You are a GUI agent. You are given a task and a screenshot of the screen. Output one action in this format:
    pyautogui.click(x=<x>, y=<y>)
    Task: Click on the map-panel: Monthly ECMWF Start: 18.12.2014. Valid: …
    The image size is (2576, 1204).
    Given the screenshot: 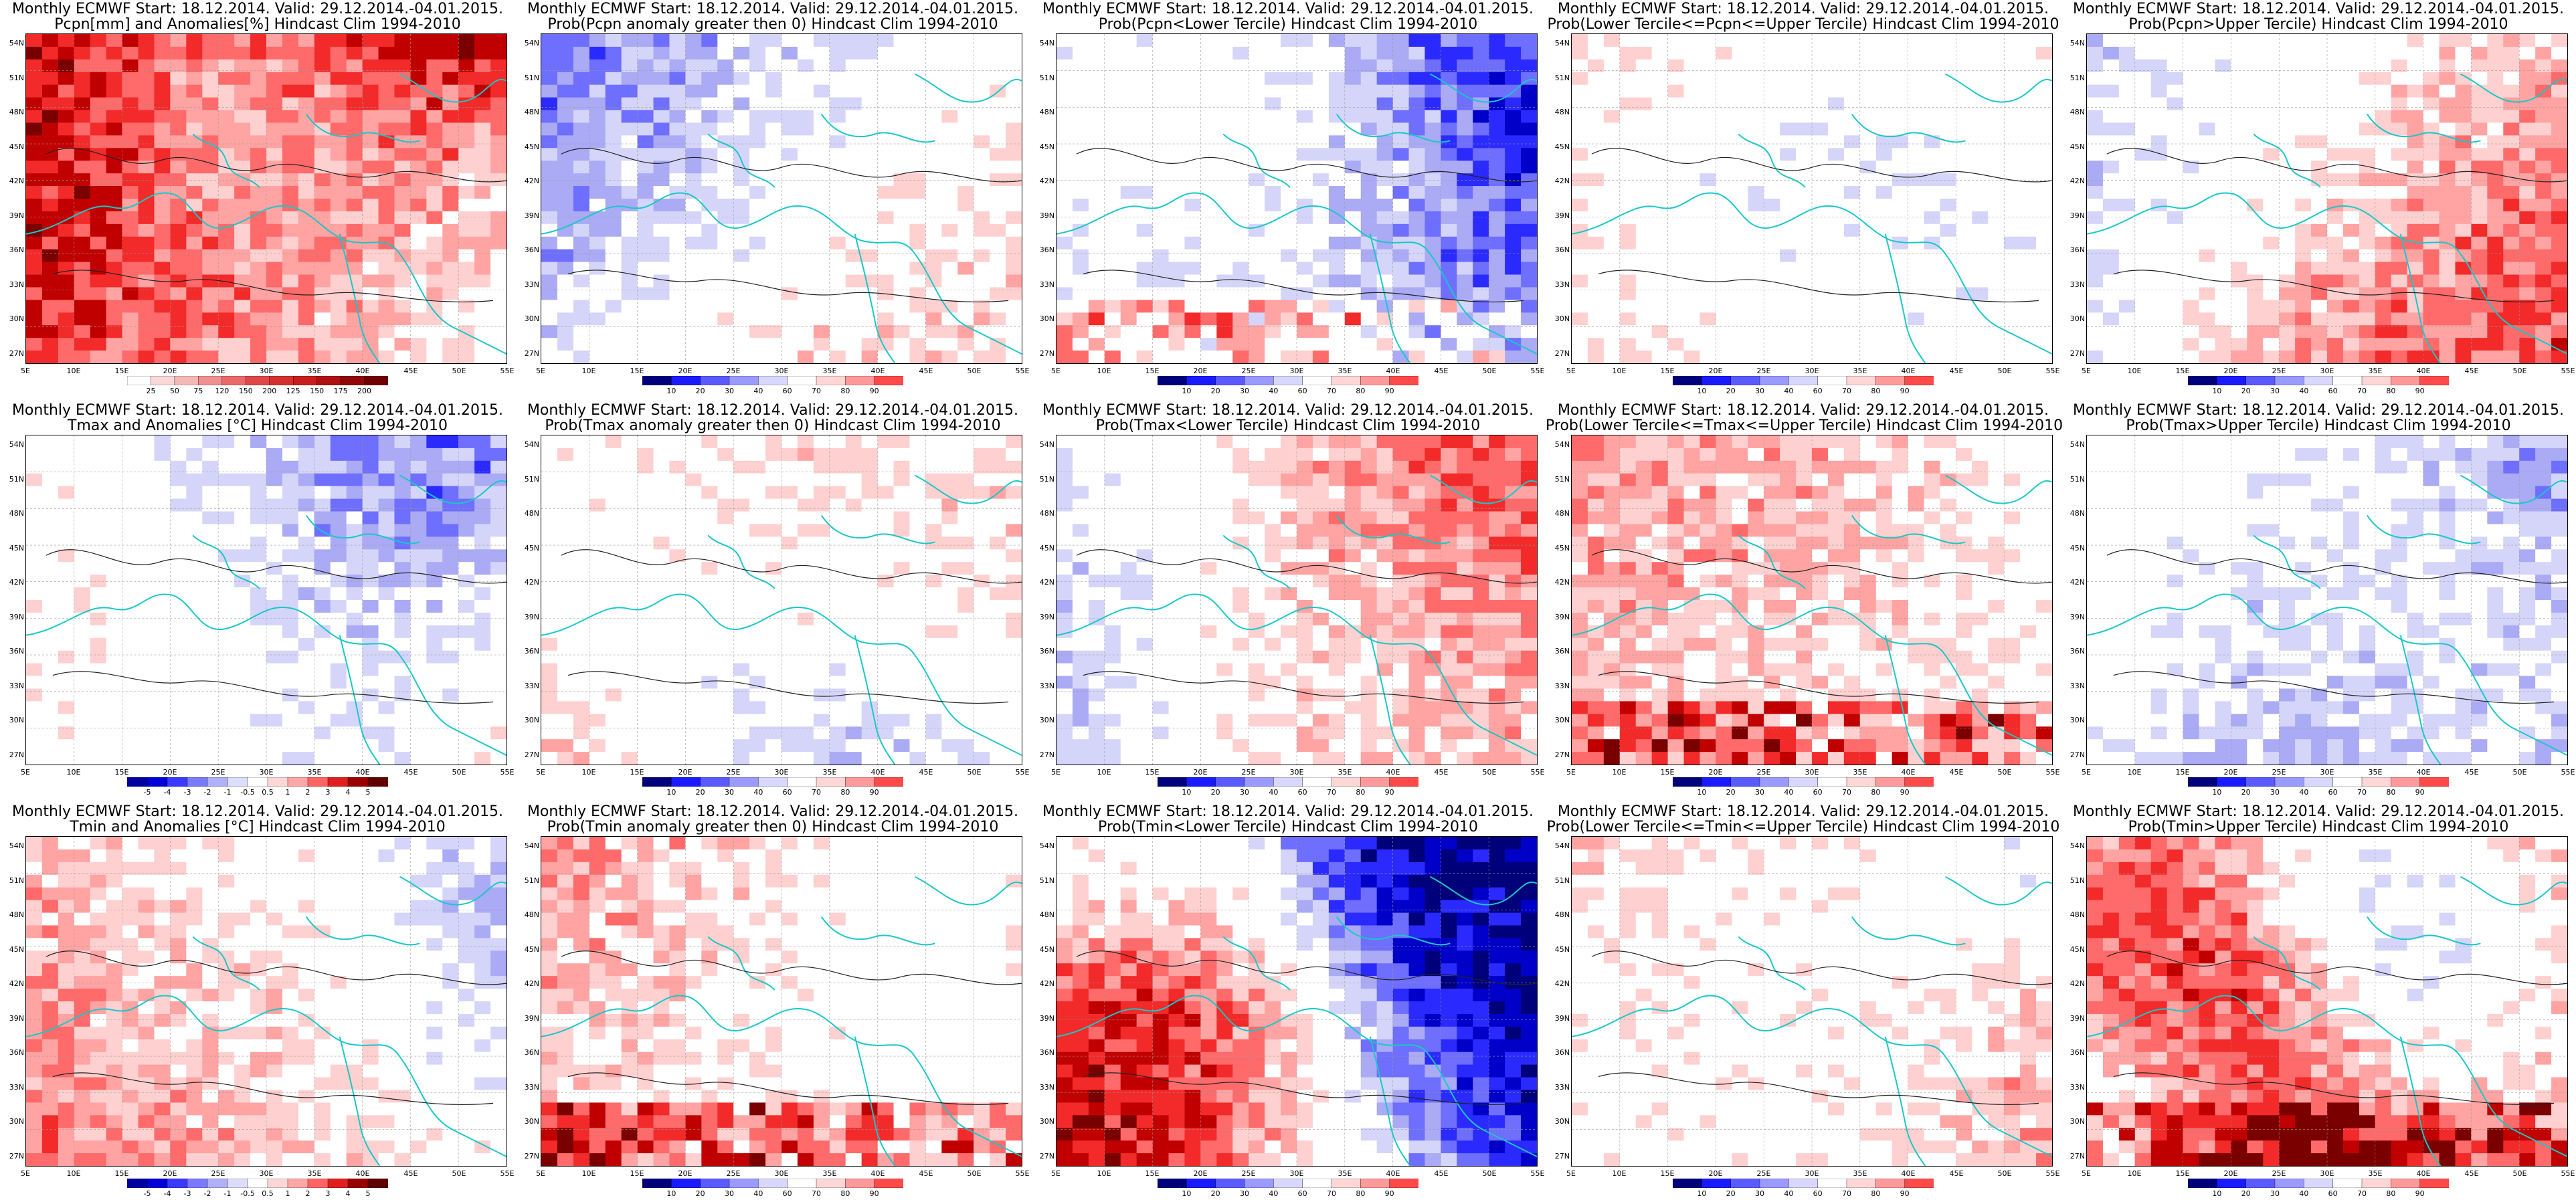 What is the action you would take?
    pyautogui.click(x=1288, y=200)
    